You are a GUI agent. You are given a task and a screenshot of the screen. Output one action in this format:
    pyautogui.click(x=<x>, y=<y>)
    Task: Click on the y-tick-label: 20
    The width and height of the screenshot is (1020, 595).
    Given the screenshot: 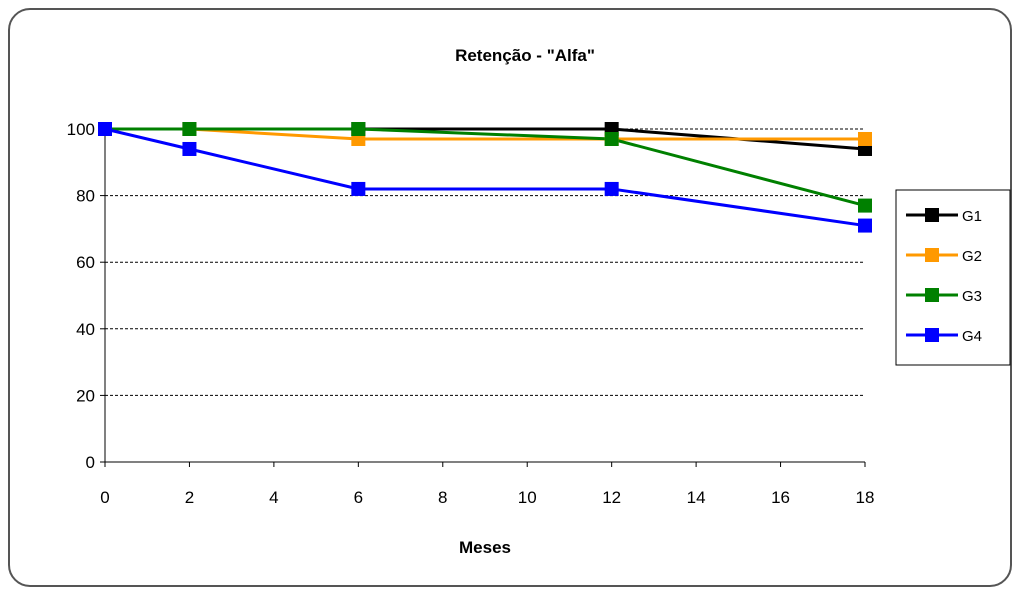 What is the action you would take?
    pyautogui.click(x=85, y=395)
    